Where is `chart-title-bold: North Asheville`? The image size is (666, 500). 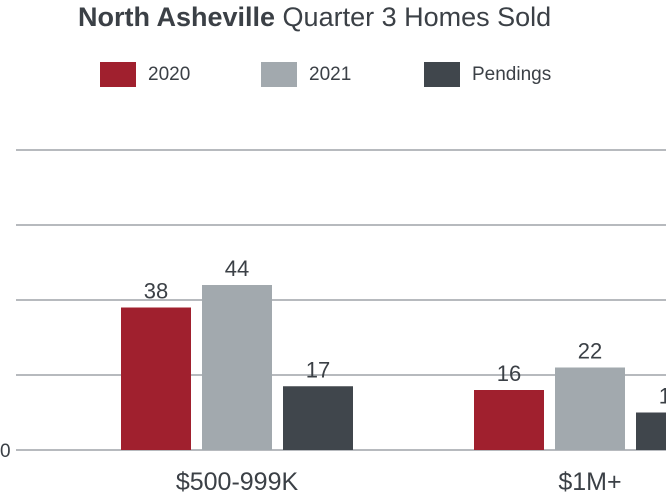 chart-title-bold: North Asheville is located at coordinates (177, 17).